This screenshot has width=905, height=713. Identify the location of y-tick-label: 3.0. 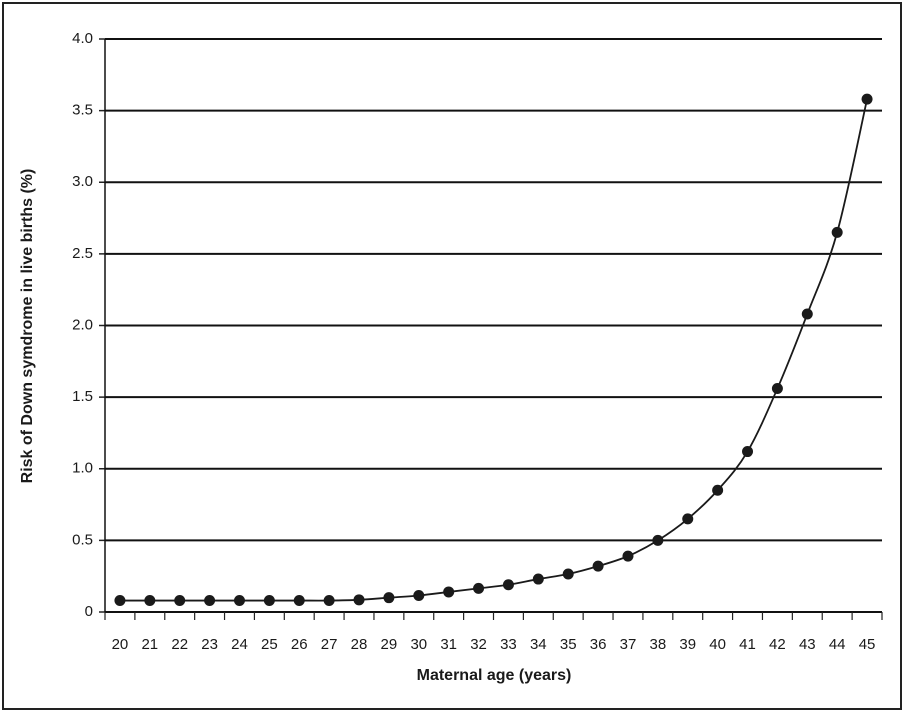
(82, 181).